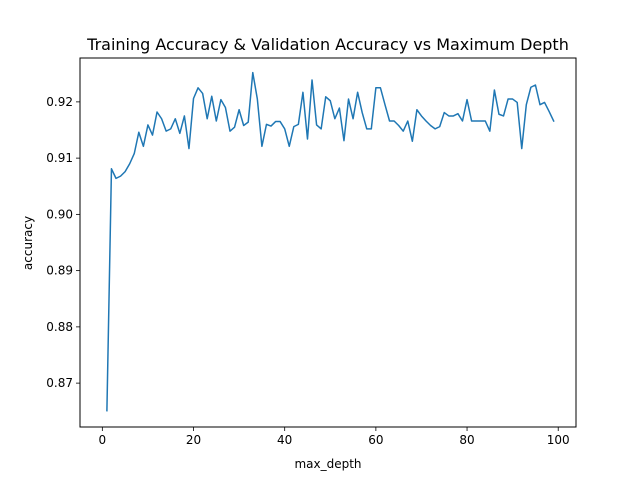  What do you see at coordinates (334, 437) in the screenshot?
I see `x-axis: 0 20 40 60 80 100` at bounding box center [334, 437].